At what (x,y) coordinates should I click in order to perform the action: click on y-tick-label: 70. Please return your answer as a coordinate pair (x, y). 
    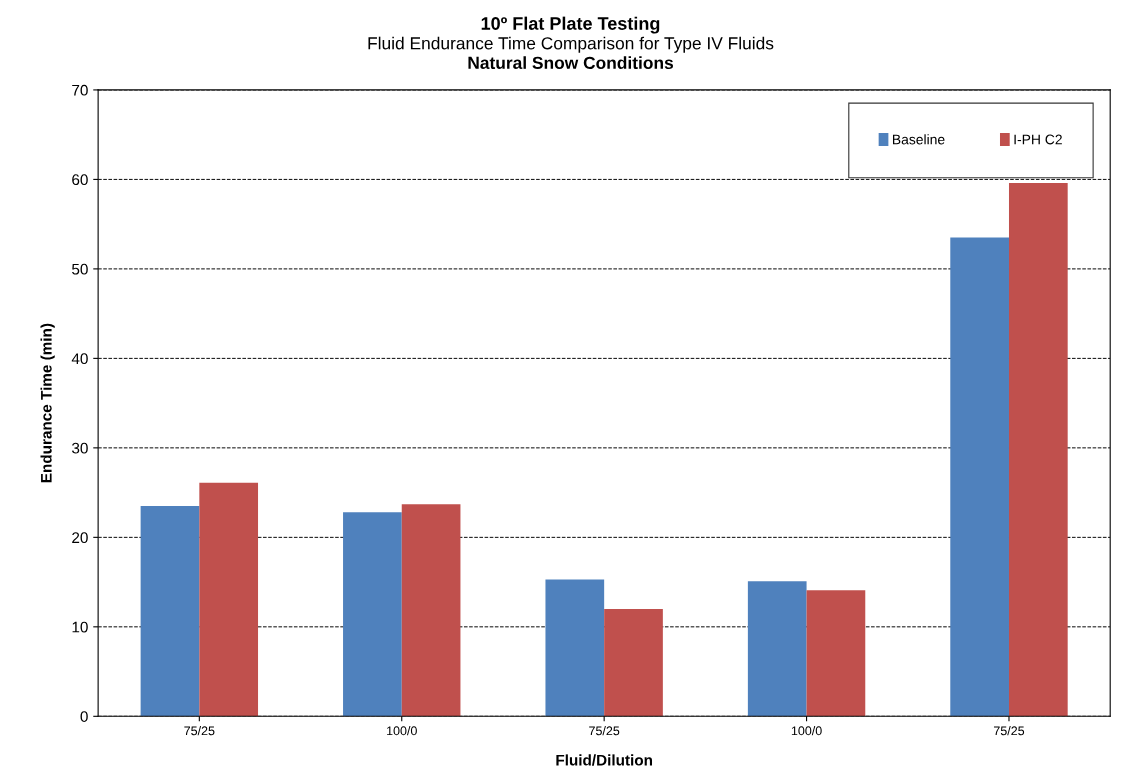
    Looking at the image, I should click on (80, 90).